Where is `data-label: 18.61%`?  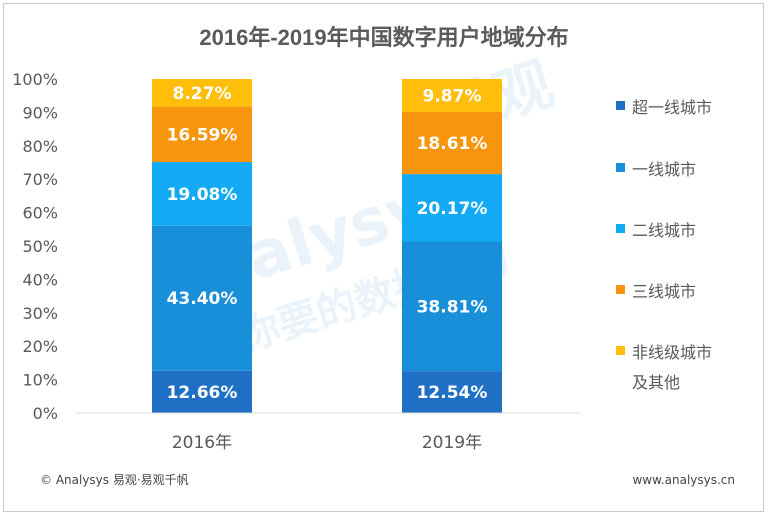 data-label: 18.61% is located at coordinates (452, 144).